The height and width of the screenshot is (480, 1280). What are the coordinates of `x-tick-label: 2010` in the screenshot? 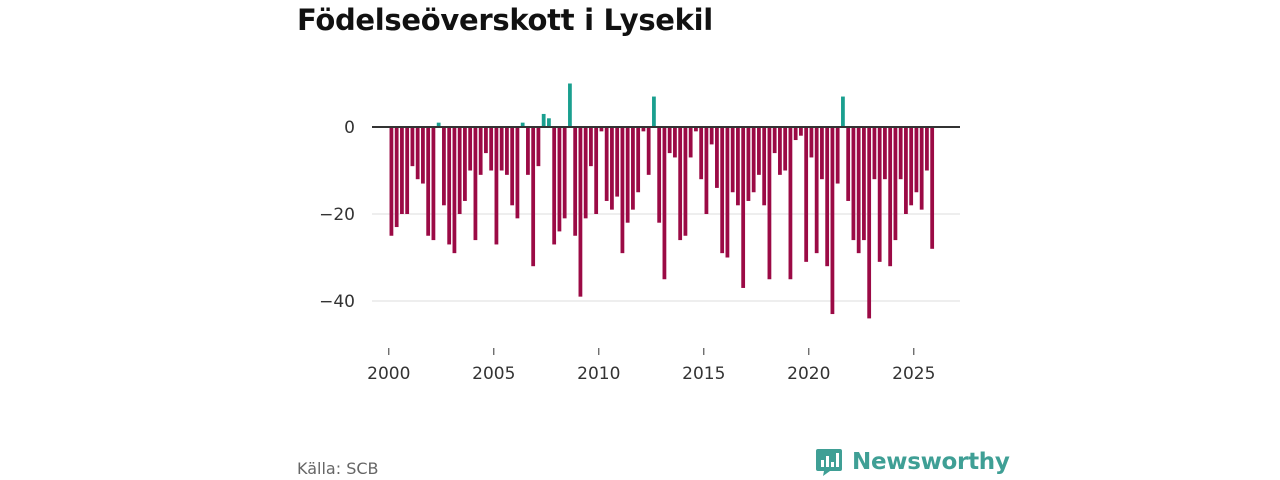 It's located at (598, 374).